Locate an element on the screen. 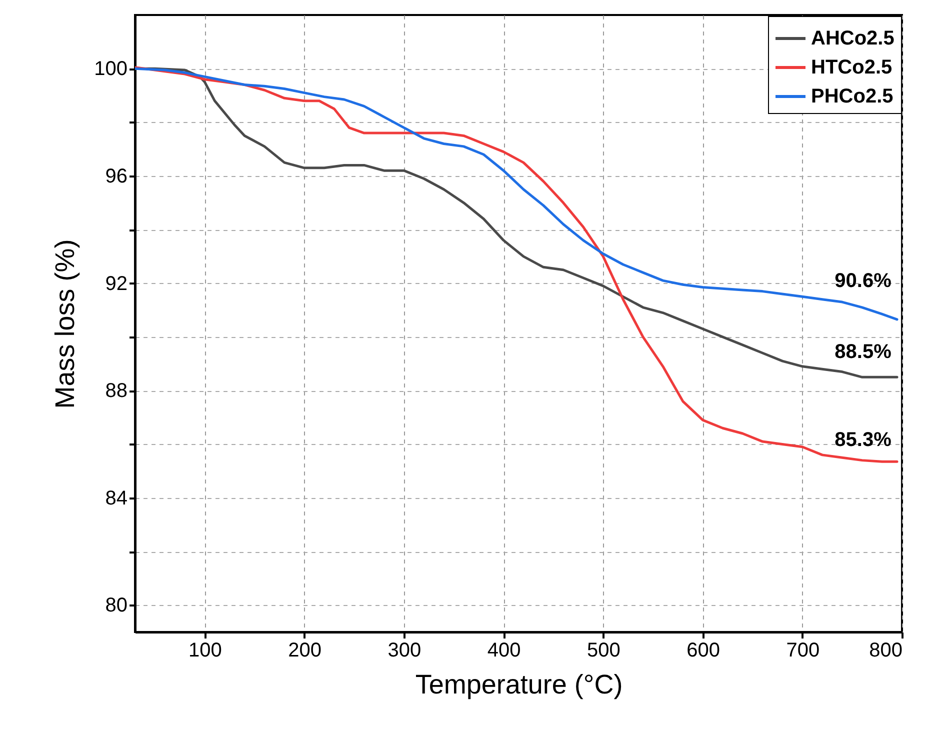 Image resolution: width=926 pixels, height=729 pixels. x-tick-label: 800 is located at coordinates (885, 651).